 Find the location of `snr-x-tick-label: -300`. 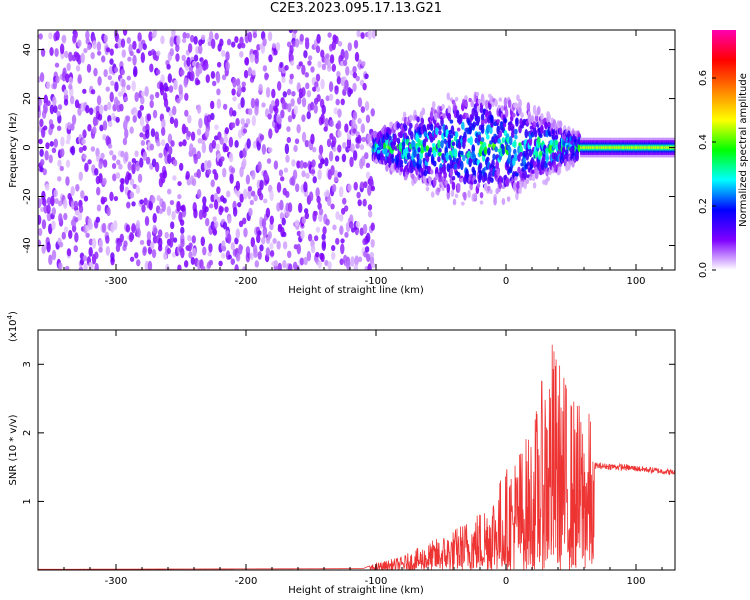

snr-x-tick-label: -300 is located at coordinates (116, 581).